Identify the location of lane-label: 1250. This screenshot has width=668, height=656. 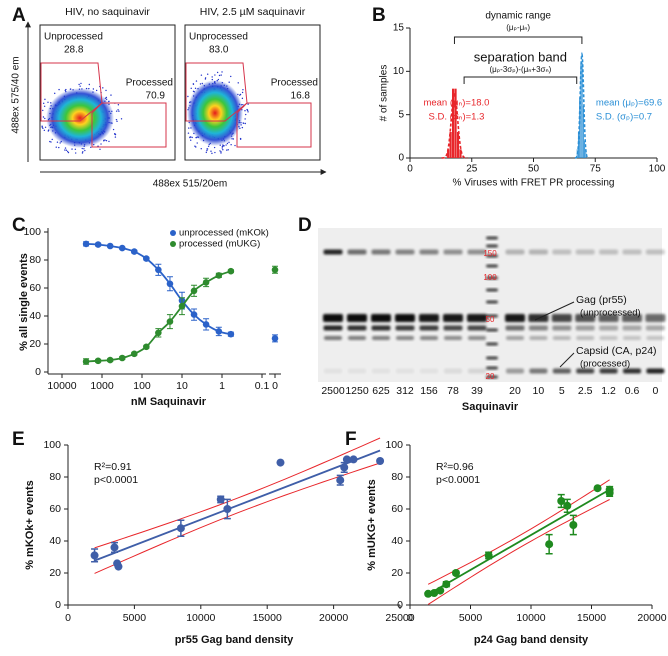
(357, 391).